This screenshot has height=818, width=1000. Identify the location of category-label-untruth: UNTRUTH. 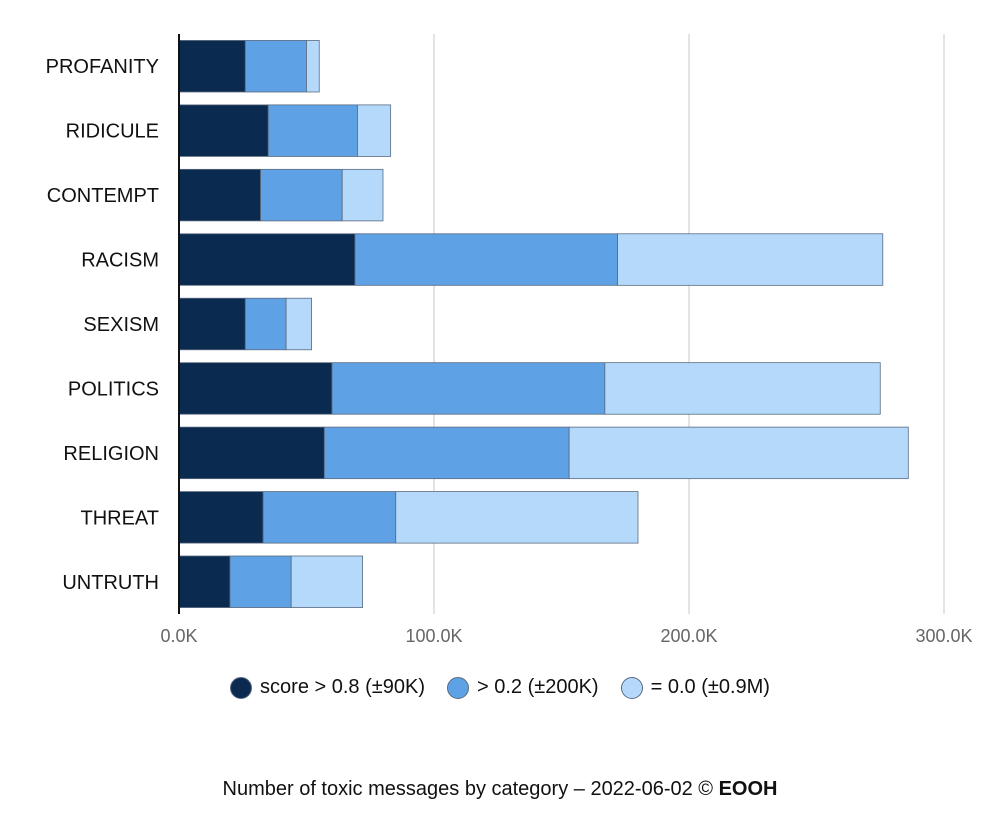
(110, 583).